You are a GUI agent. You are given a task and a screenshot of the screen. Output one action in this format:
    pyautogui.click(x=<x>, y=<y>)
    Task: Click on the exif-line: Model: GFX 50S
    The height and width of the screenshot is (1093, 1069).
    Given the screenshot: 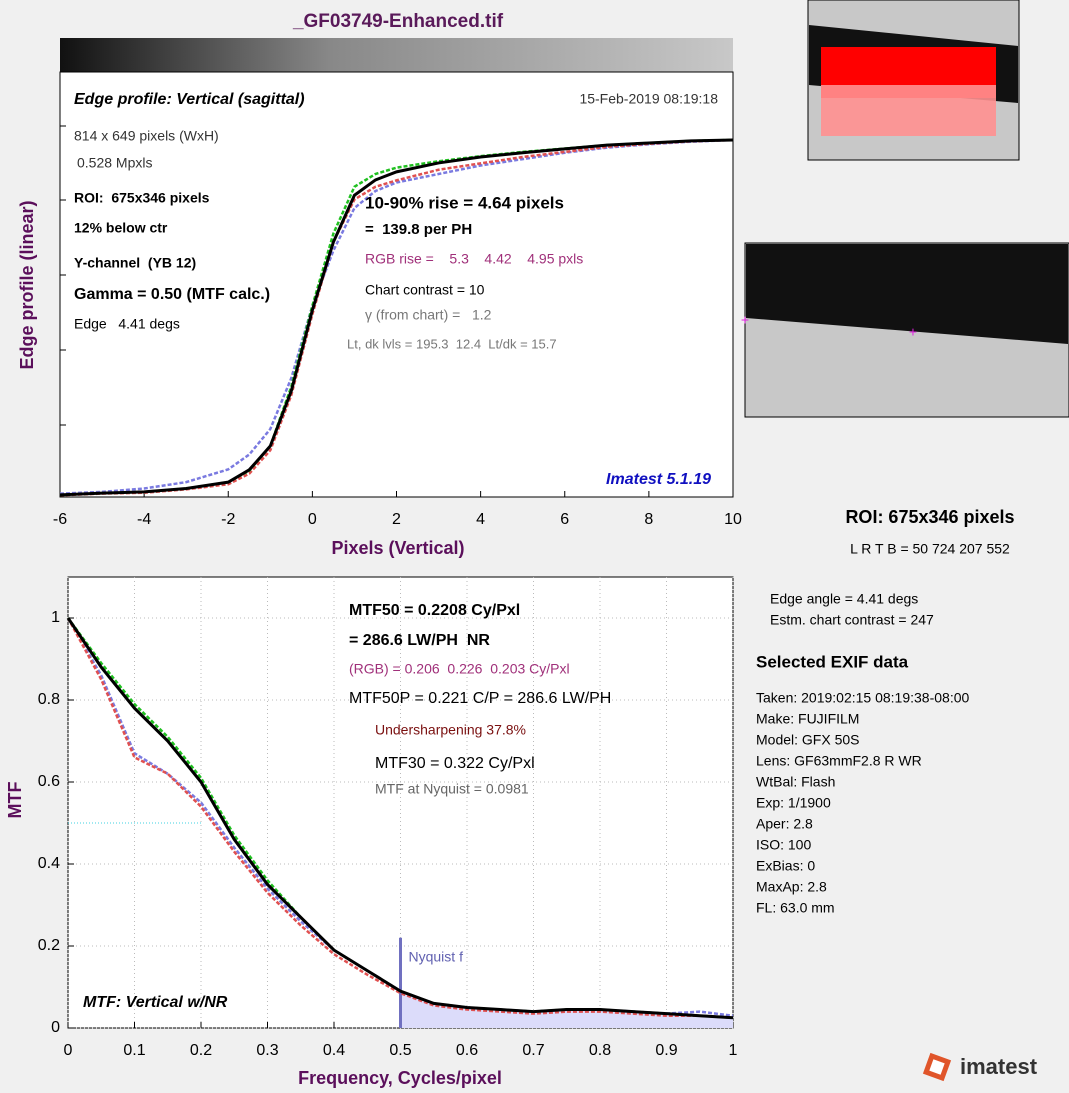 What is the action you would take?
    pyautogui.click(x=808, y=740)
    